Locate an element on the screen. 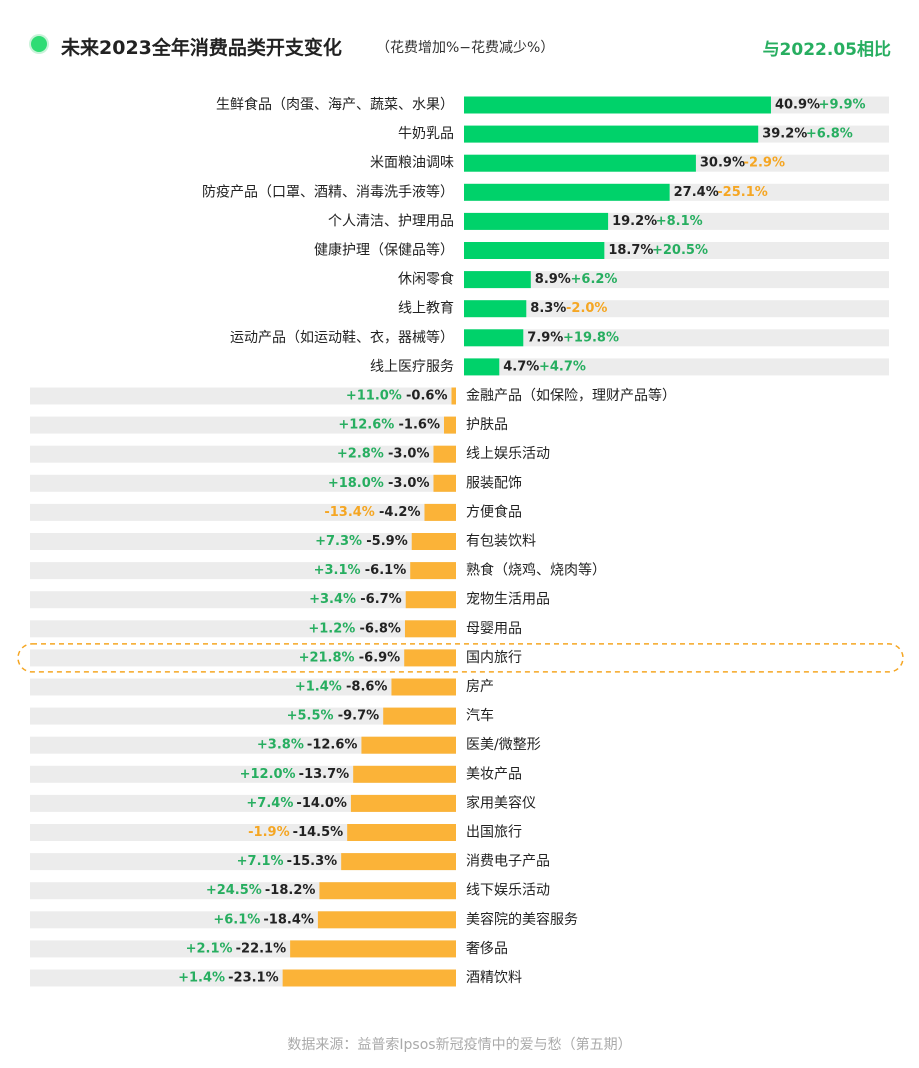 The width and height of the screenshot is (919, 1068). category-label: 家用美容仪 is located at coordinates (501, 802).